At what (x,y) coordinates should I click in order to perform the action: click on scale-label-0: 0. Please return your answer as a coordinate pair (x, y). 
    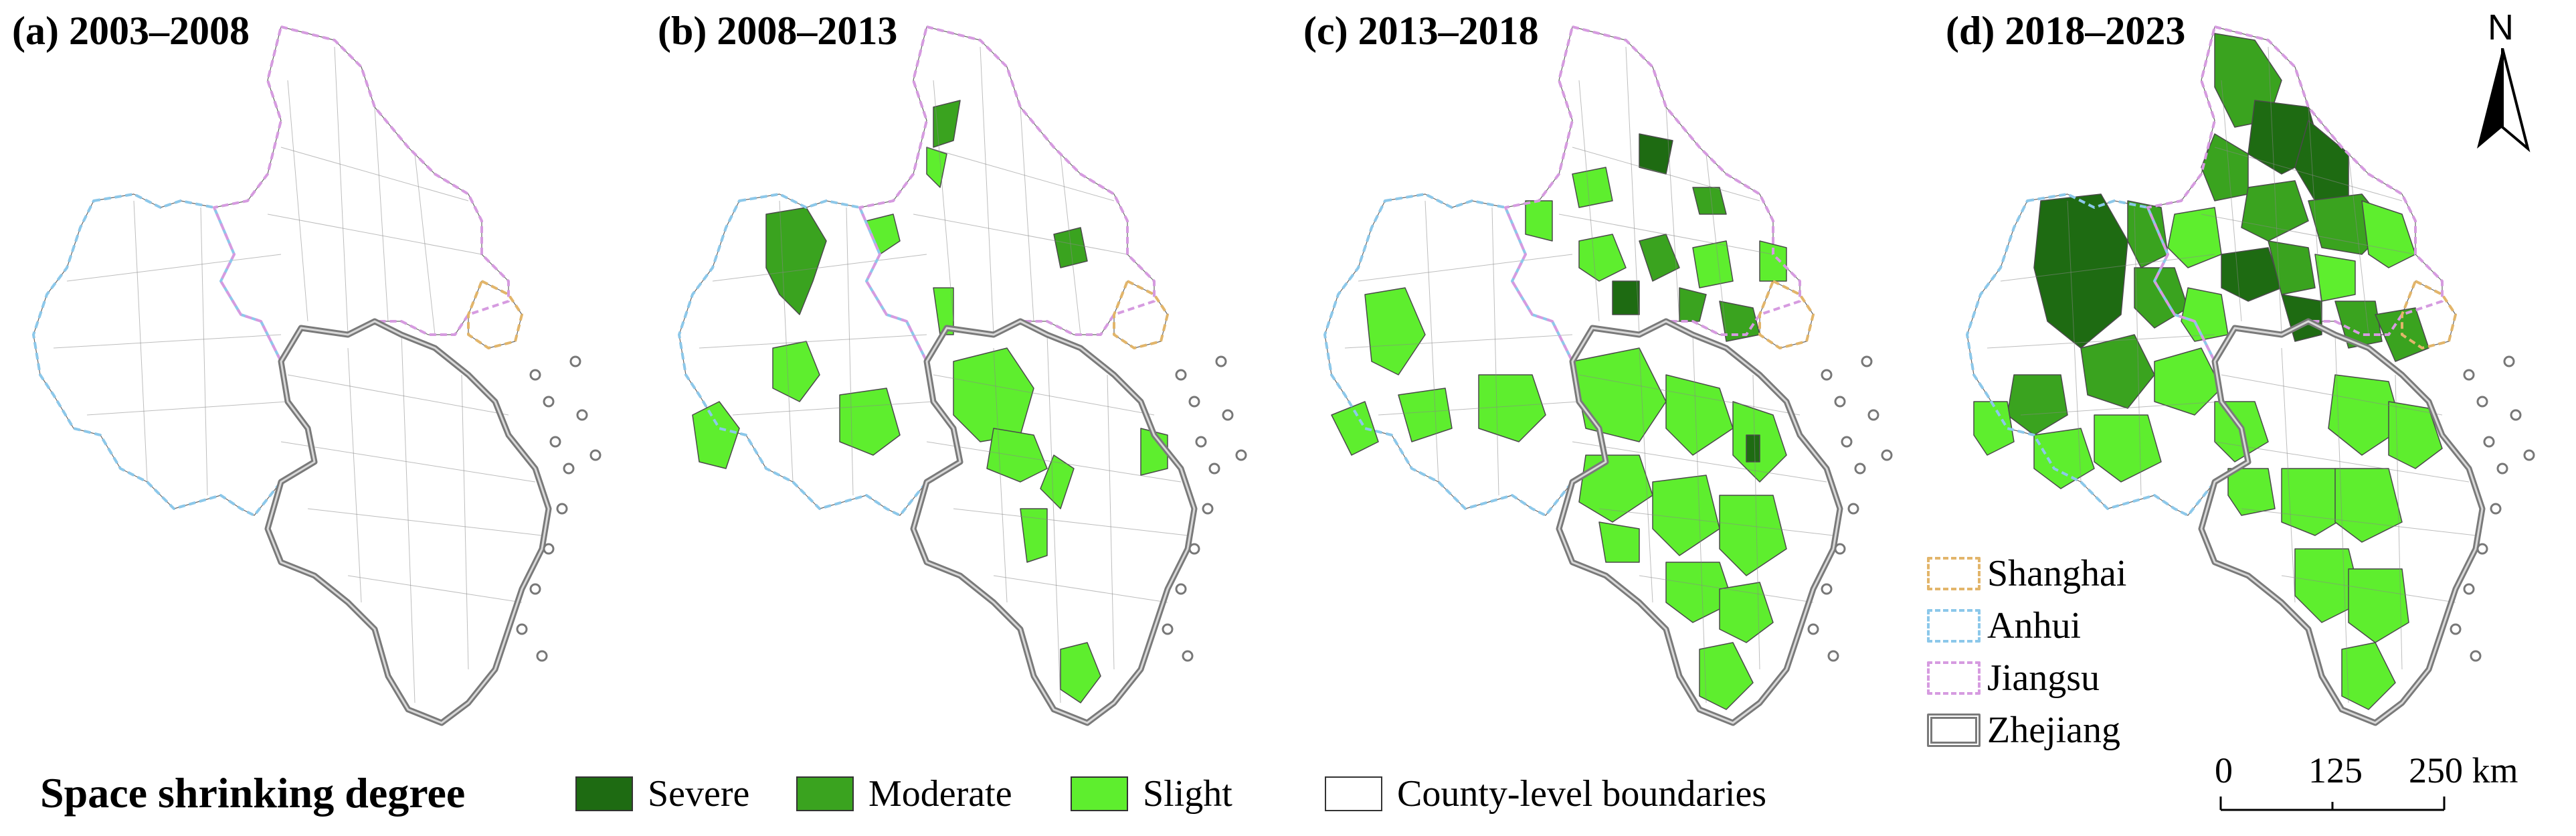
    Looking at the image, I should click on (2224, 770).